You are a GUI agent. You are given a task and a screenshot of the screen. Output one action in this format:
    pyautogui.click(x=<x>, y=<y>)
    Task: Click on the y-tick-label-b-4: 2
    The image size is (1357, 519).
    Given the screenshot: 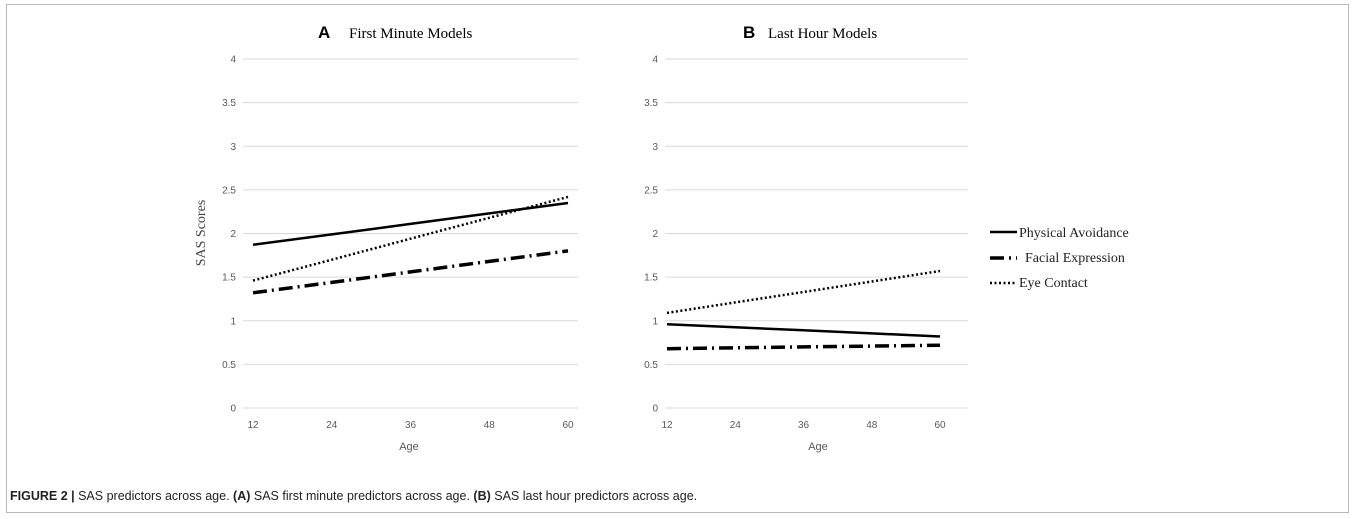 What is the action you would take?
    pyautogui.click(x=655, y=234)
    